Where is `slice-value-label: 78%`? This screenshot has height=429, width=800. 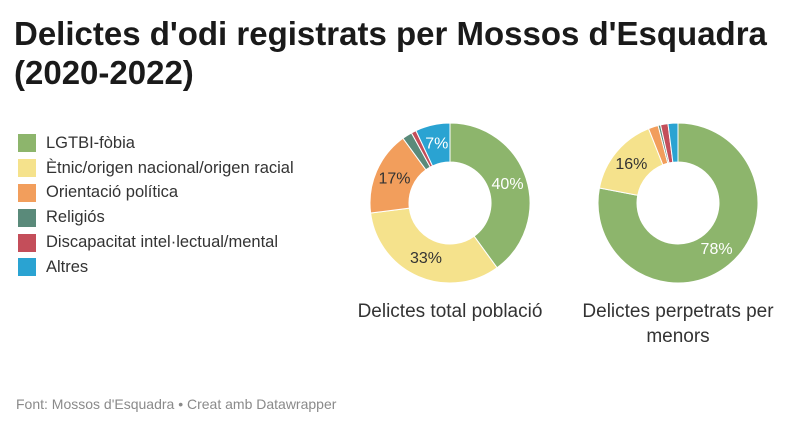
slice-value-label: 78% is located at coordinates (717, 249).